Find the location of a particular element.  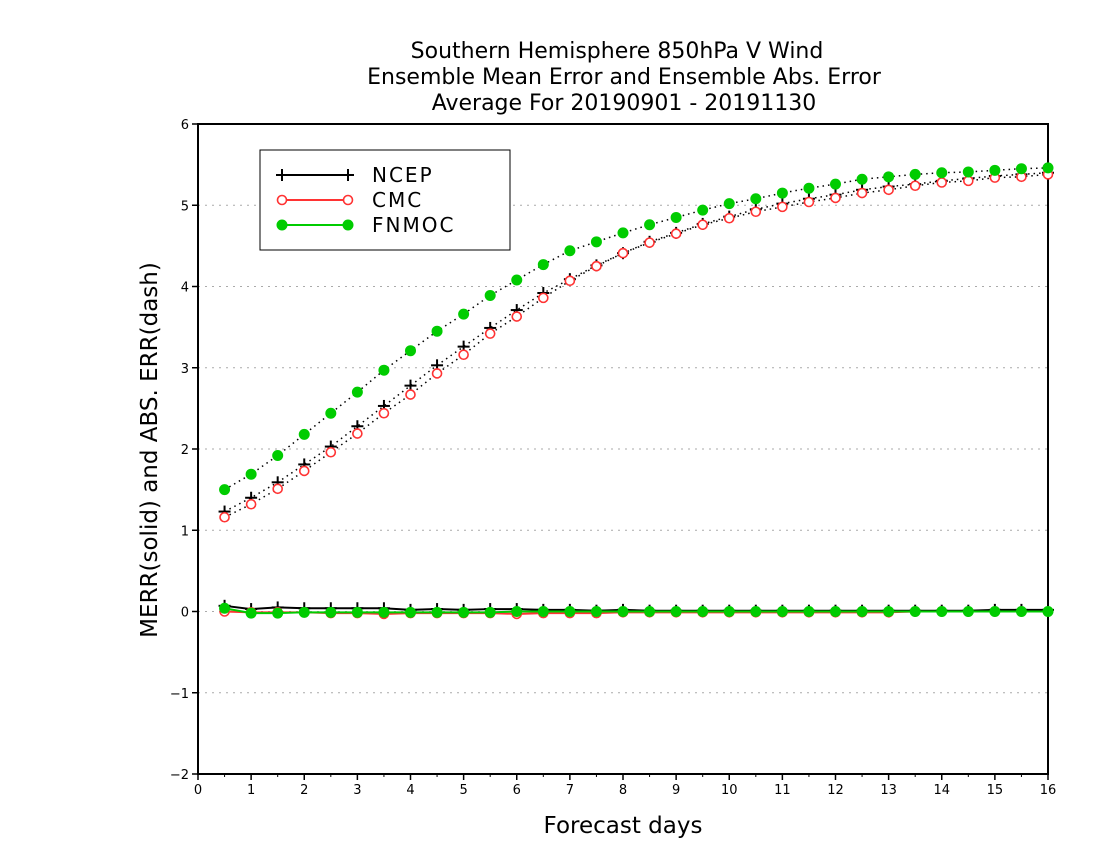

x-tick-labels: 0 1 2 3 4 5 6 7 8 9 10 11 12 13 14 15 16 is located at coordinates (625, 790).